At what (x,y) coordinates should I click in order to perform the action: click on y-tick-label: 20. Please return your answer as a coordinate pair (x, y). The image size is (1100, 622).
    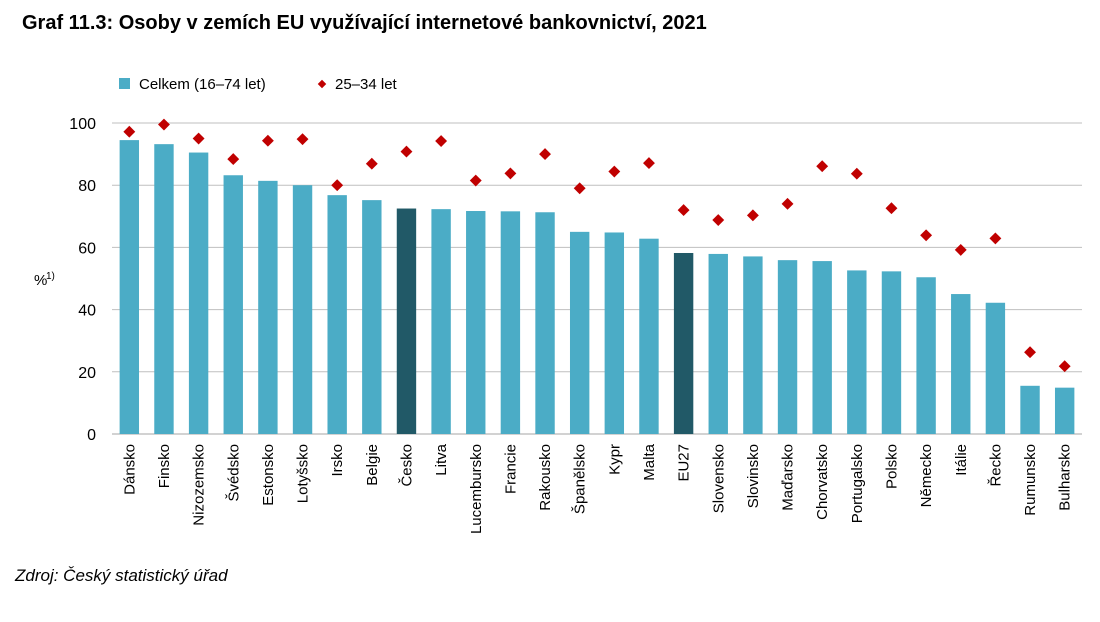
    Looking at the image, I should click on (87, 373).